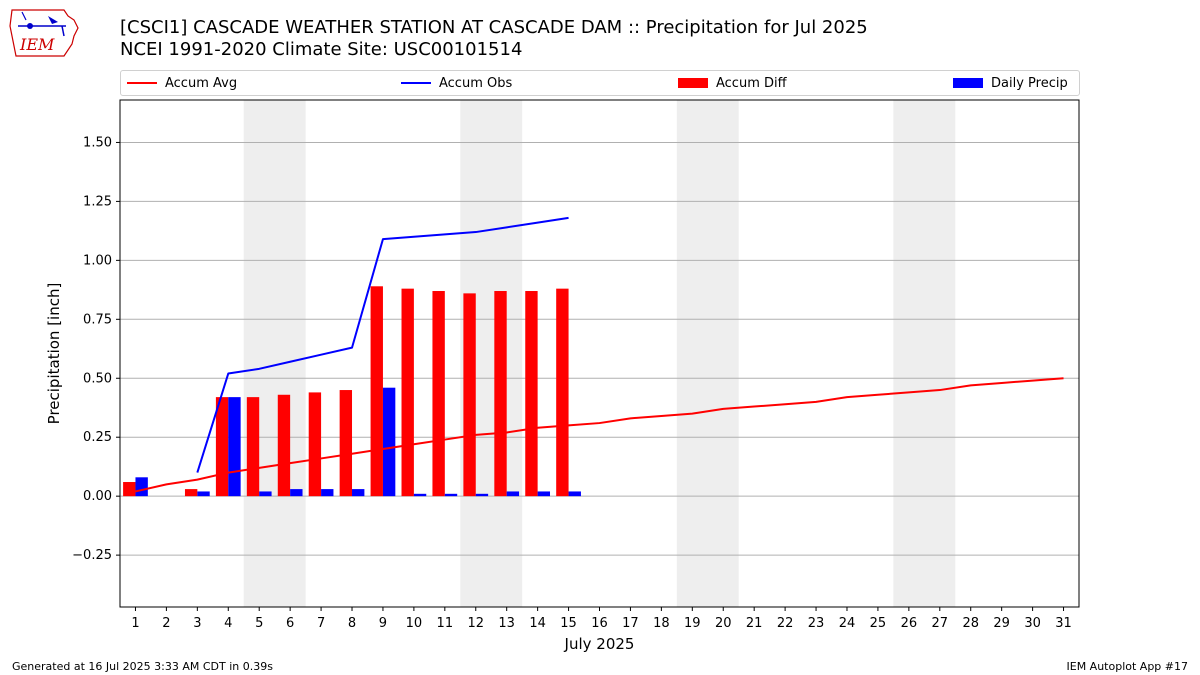 The image size is (1200, 675). I want to click on x-tick-label: 22, so click(785, 623).